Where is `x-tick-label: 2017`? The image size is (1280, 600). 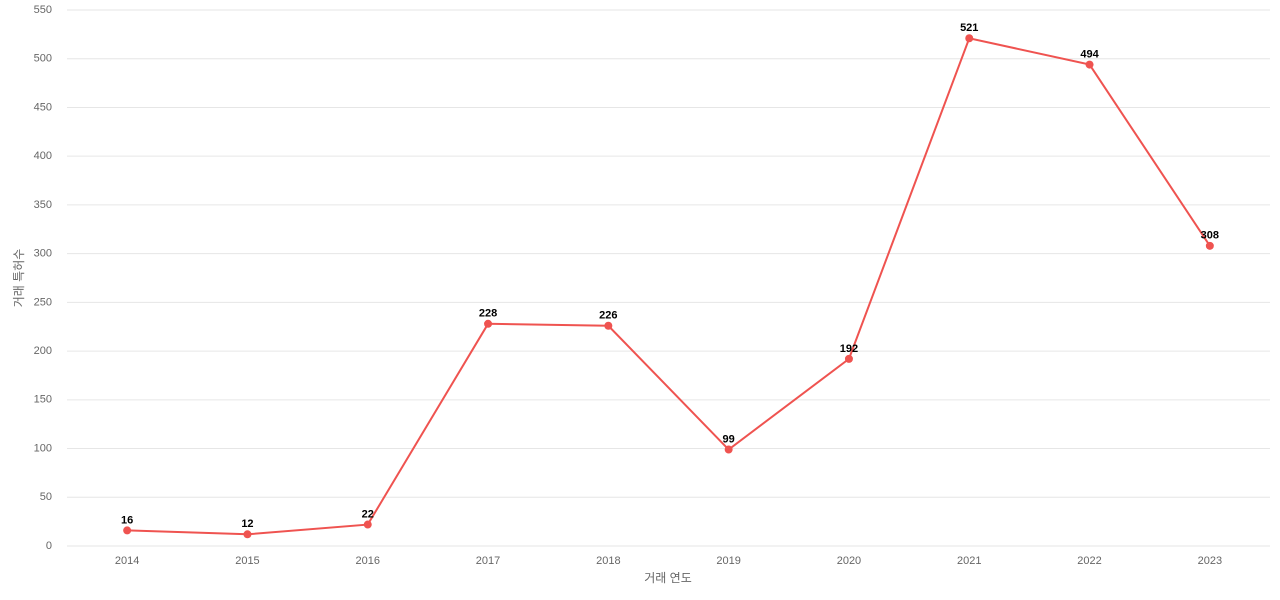
x-tick-label: 2017 is located at coordinates (488, 561).